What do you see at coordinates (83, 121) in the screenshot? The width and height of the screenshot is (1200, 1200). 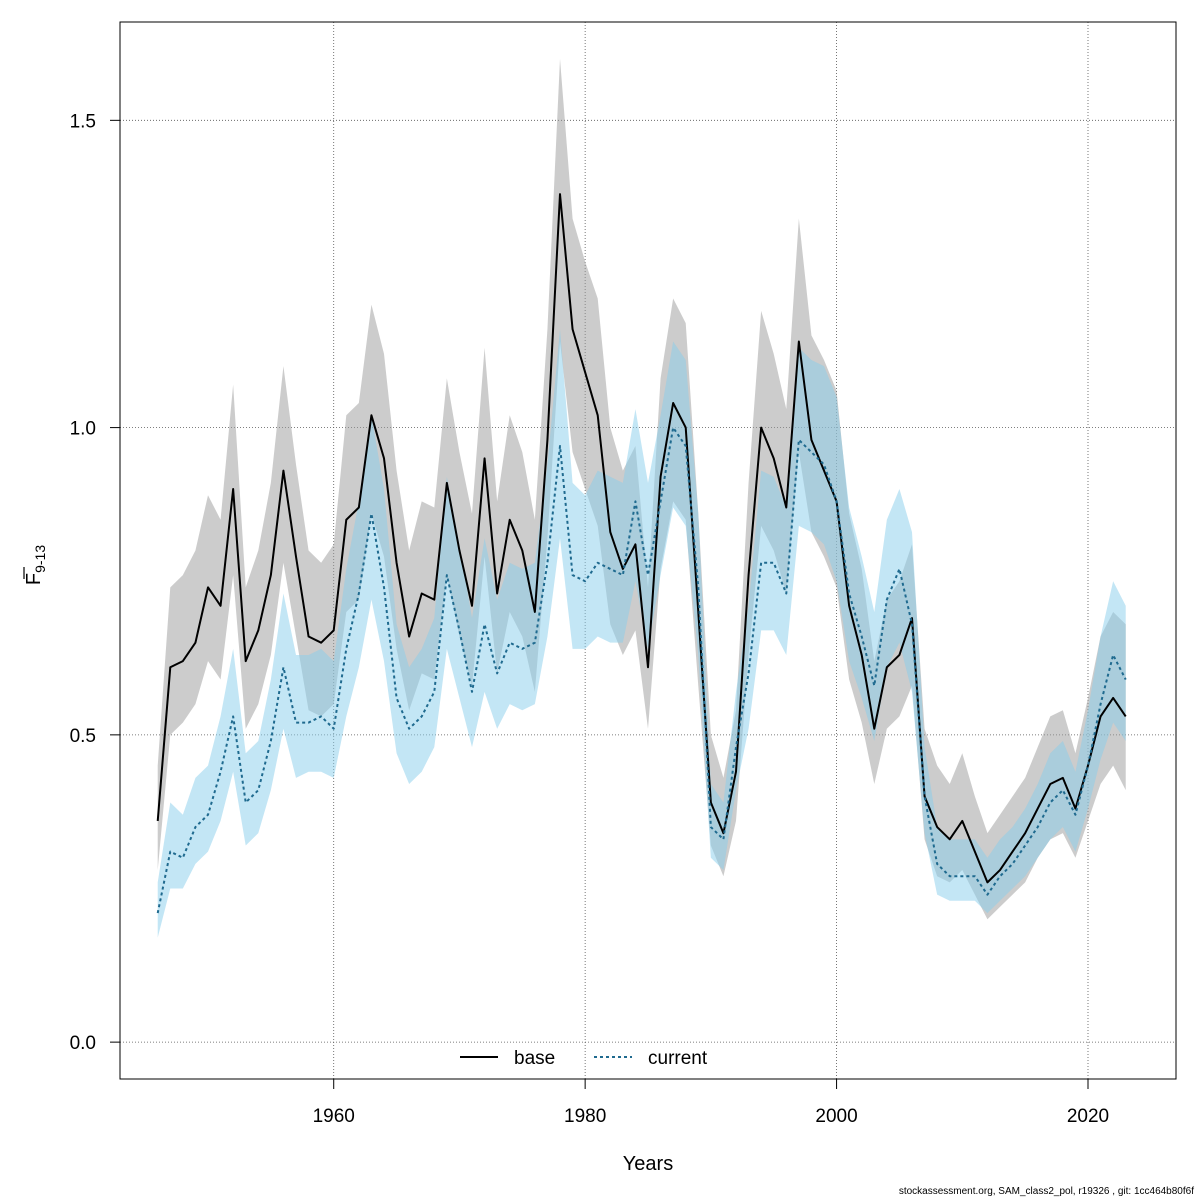 I see `y-tick-label: 1.5` at bounding box center [83, 121].